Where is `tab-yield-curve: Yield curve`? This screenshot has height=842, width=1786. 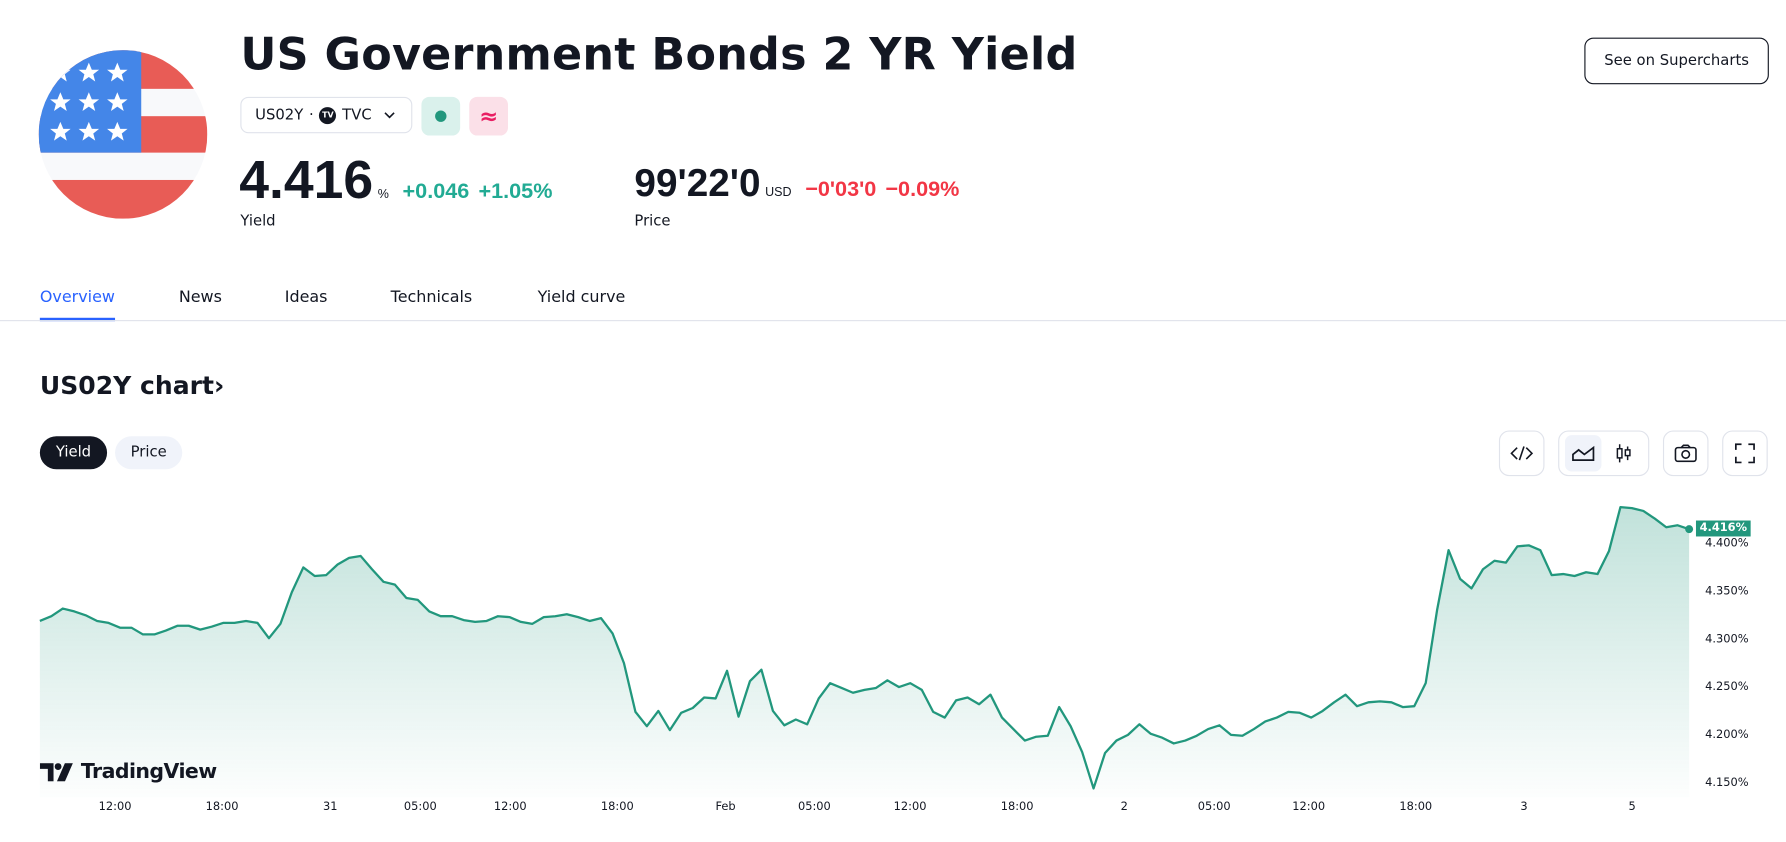
tab-yield-curve: Yield curve is located at coordinates (581, 297).